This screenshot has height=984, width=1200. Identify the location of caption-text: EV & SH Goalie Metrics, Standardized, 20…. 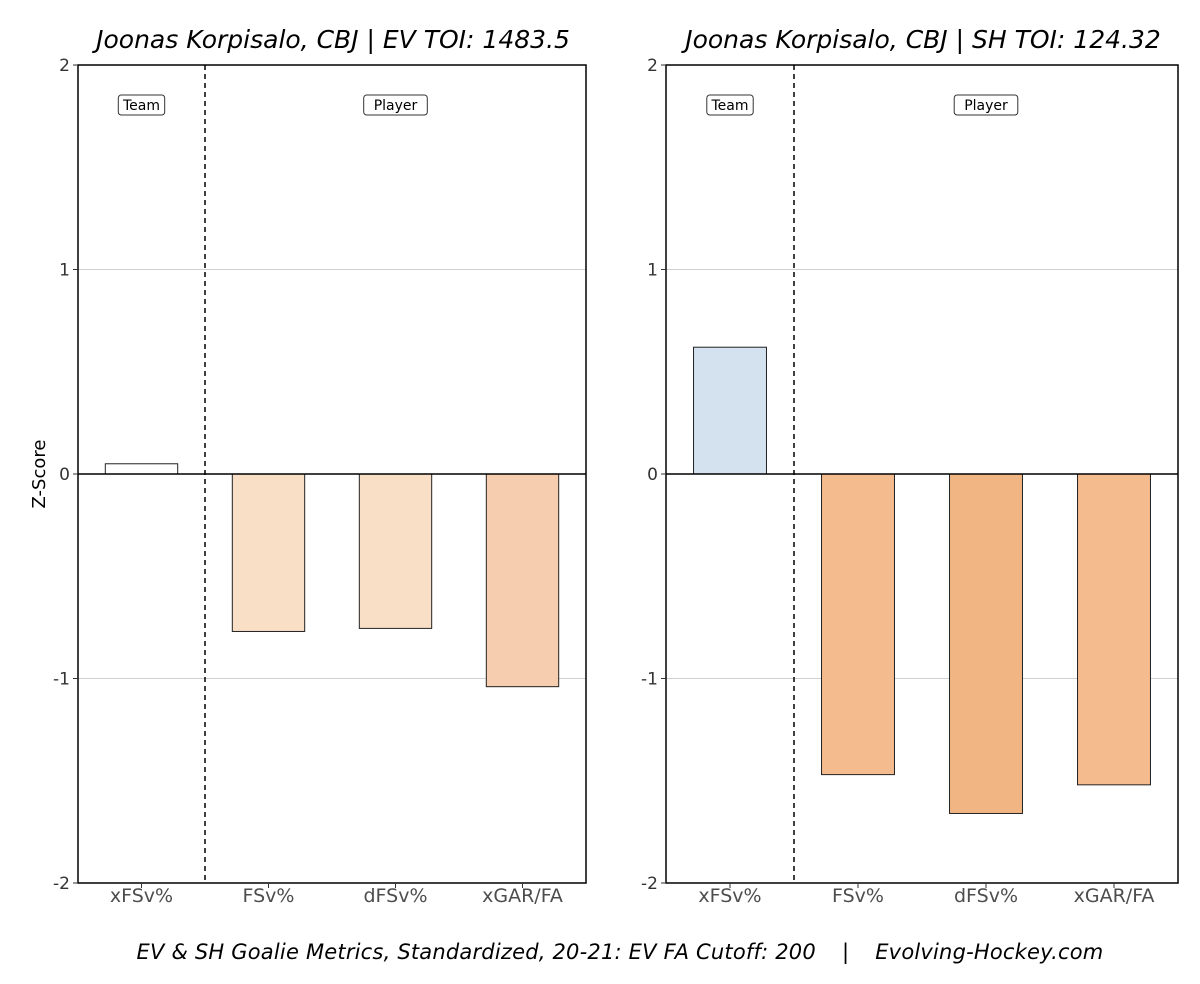
(476, 952).